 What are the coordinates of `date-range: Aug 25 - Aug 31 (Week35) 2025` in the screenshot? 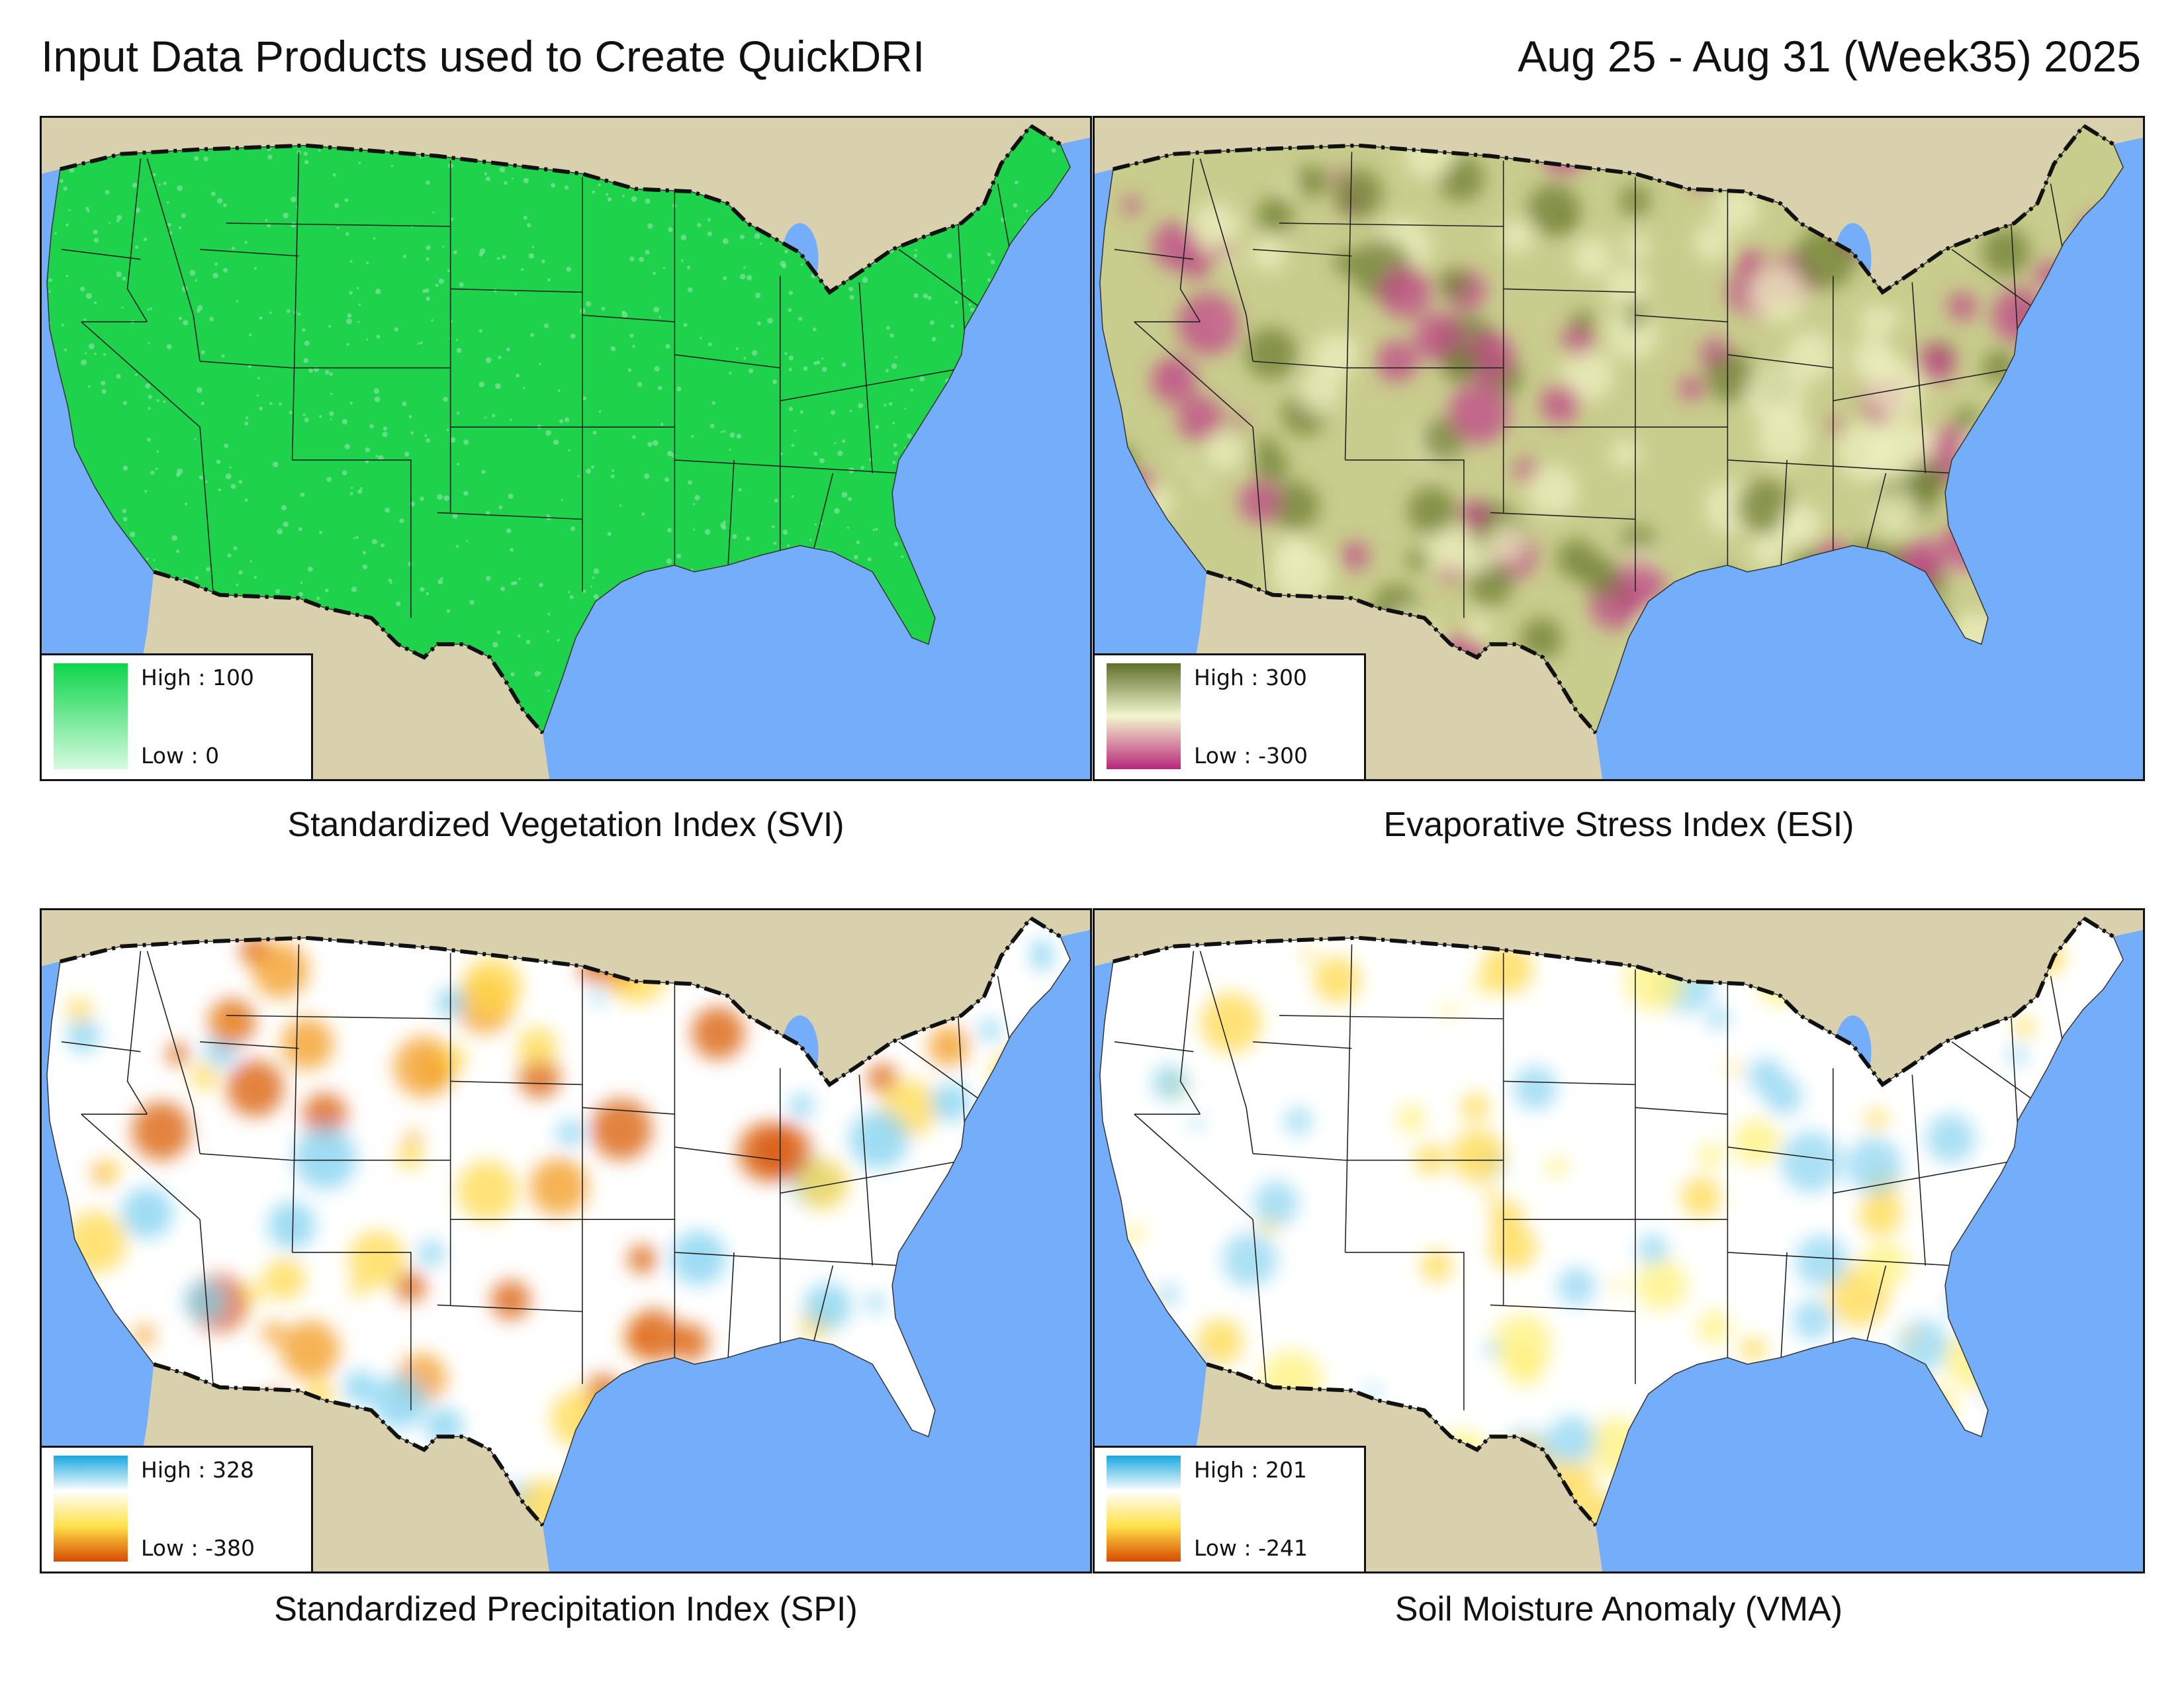 It's located at (1829, 56).